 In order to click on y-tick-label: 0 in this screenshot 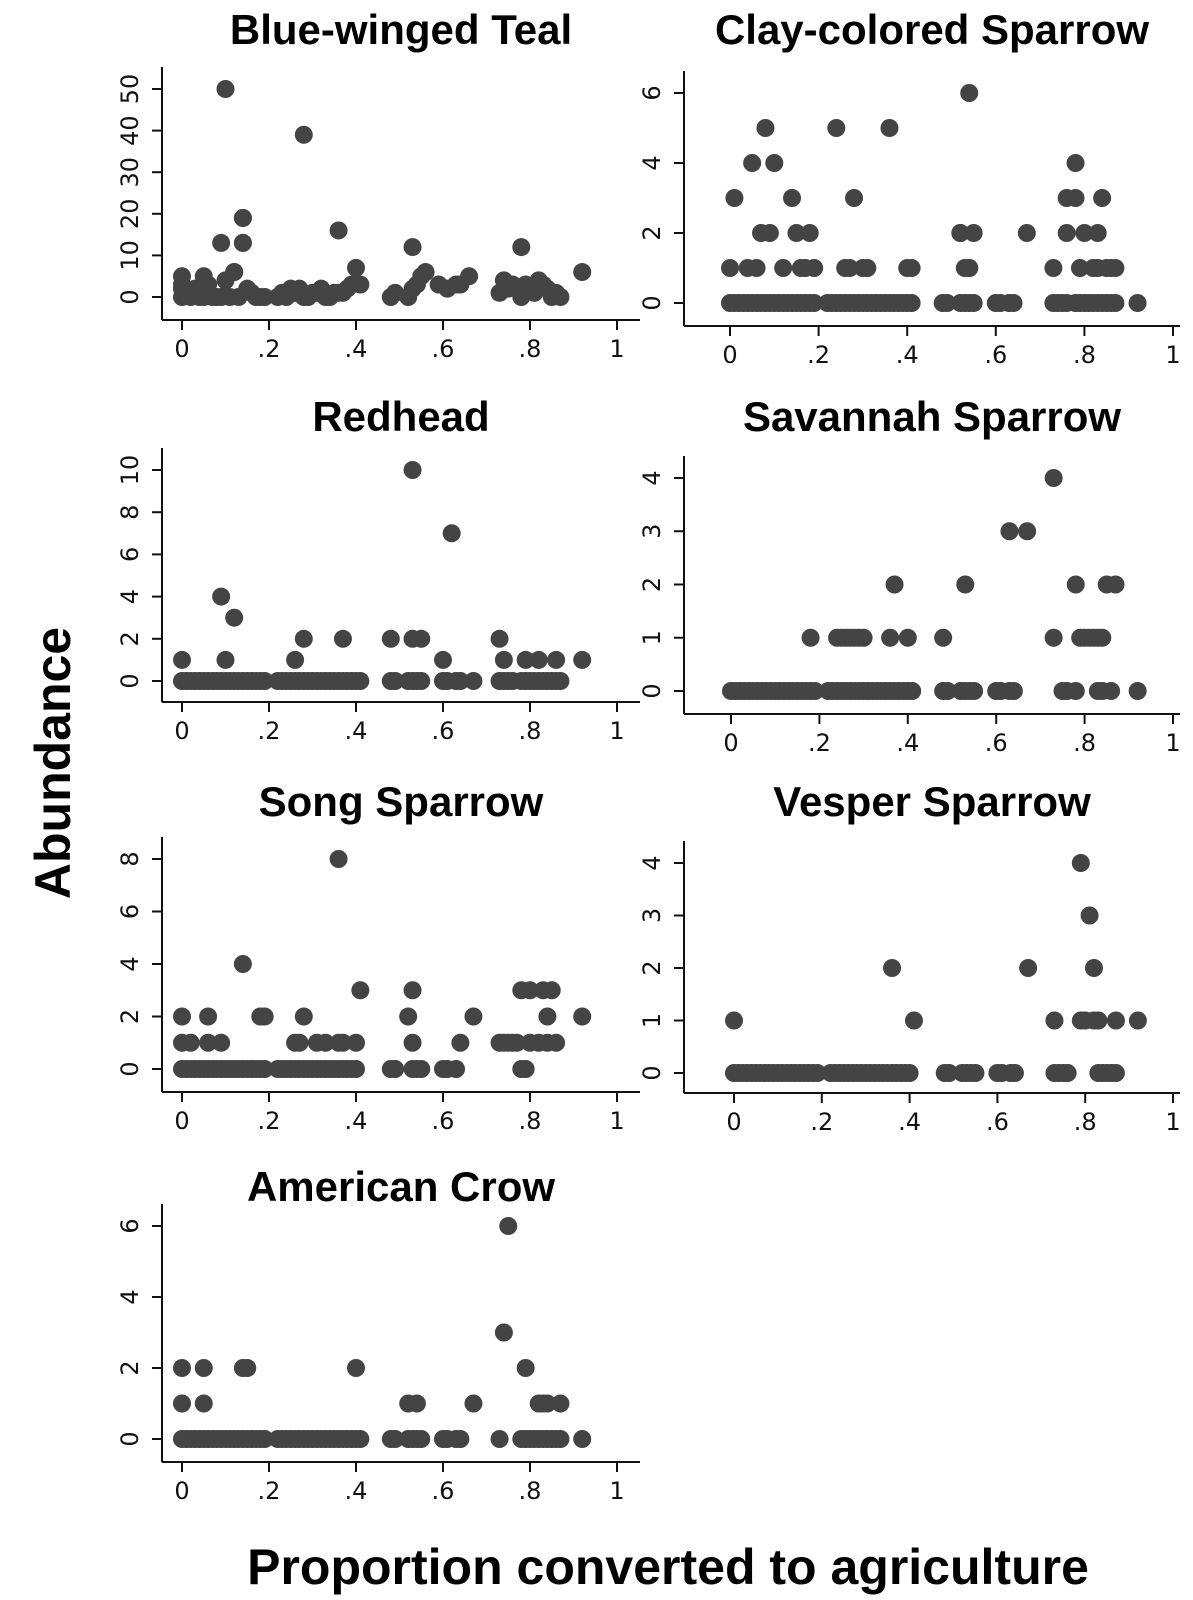, I will do `click(130, 680)`.